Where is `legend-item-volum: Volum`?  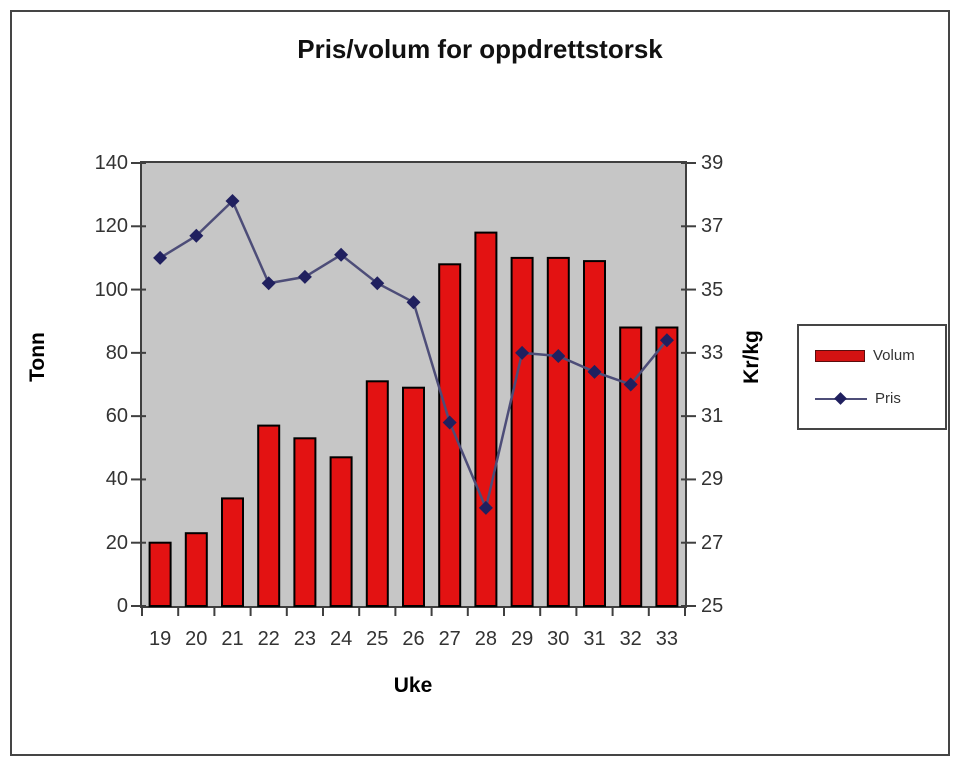
legend-item-volum: Volum is located at coordinates (877, 355).